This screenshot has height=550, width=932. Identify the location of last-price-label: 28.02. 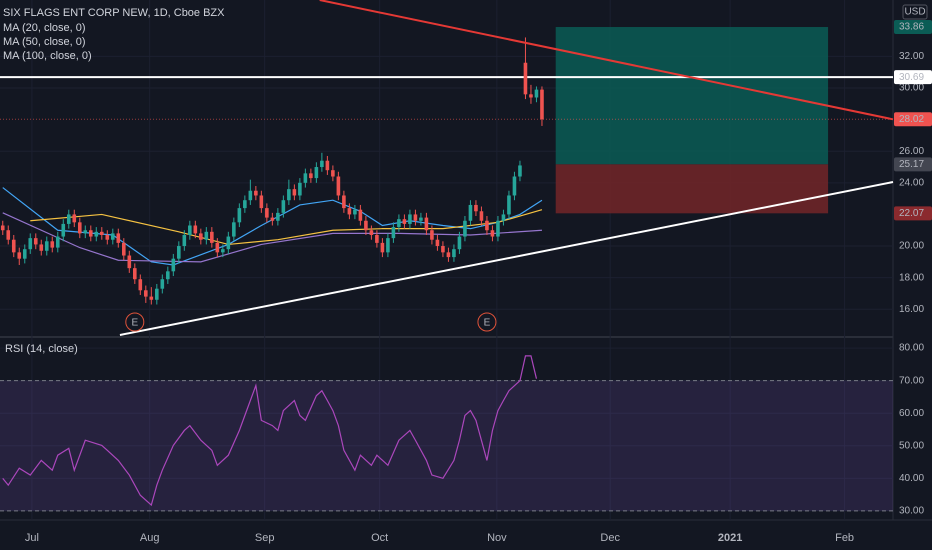
(911, 119).